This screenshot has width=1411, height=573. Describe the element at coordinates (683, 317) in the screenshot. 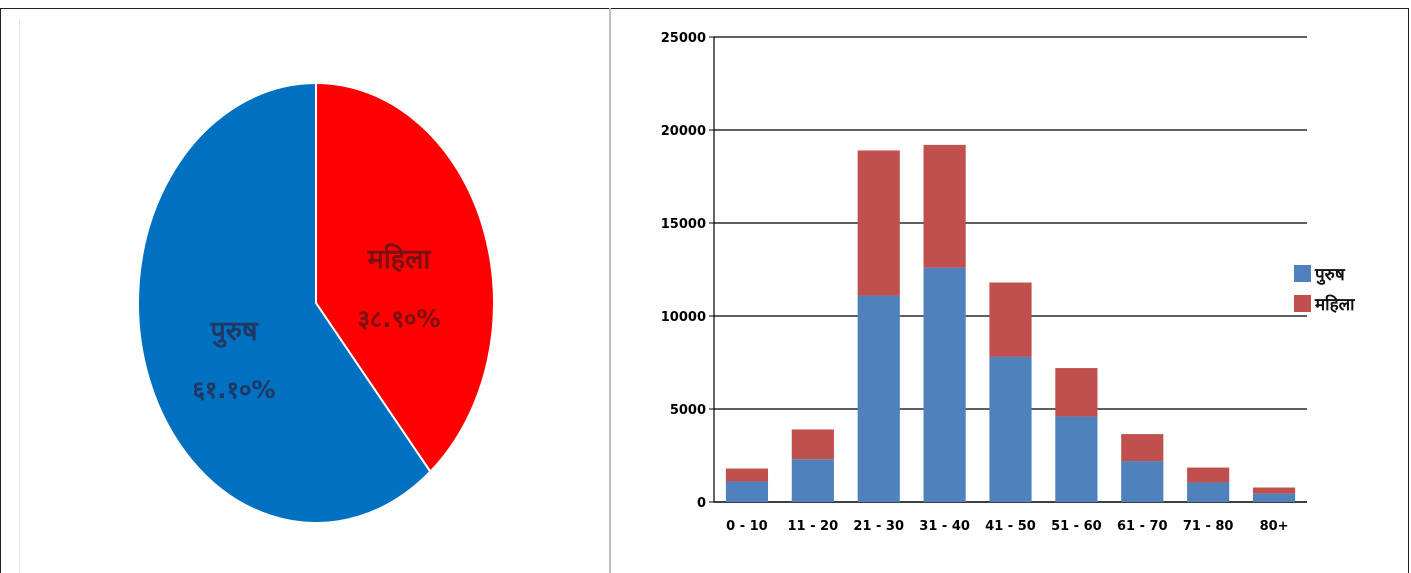

I see `y-tick-label: 10000` at that location.